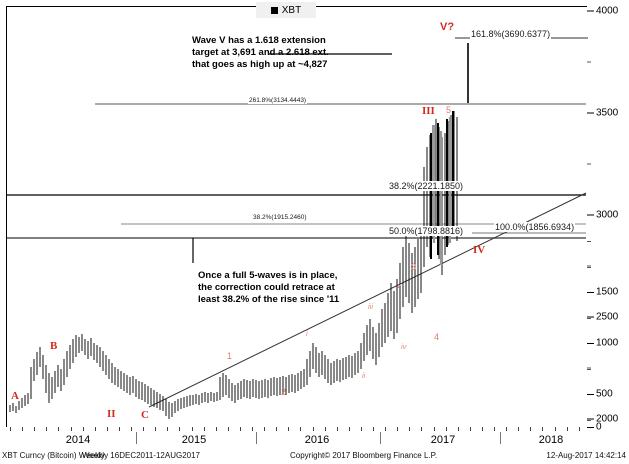 The height and width of the screenshot is (464, 629). What do you see at coordinates (260, 64) in the screenshot?
I see `annotation-wave-v-line3: that goes as high up at ~4,827` at bounding box center [260, 64].